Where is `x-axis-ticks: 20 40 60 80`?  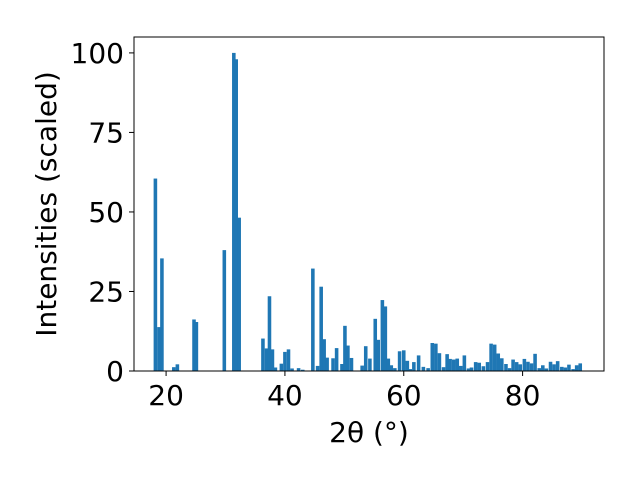
x-axis-ticks: 20 40 60 80 is located at coordinates (344, 391).